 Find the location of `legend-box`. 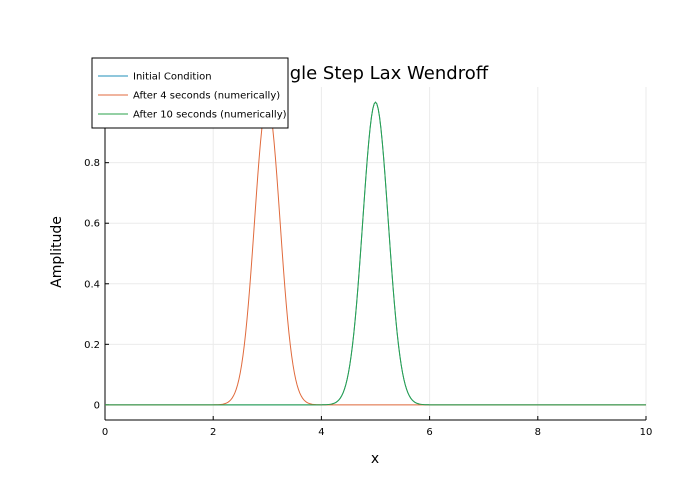

legend-box is located at coordinates (190, 93).